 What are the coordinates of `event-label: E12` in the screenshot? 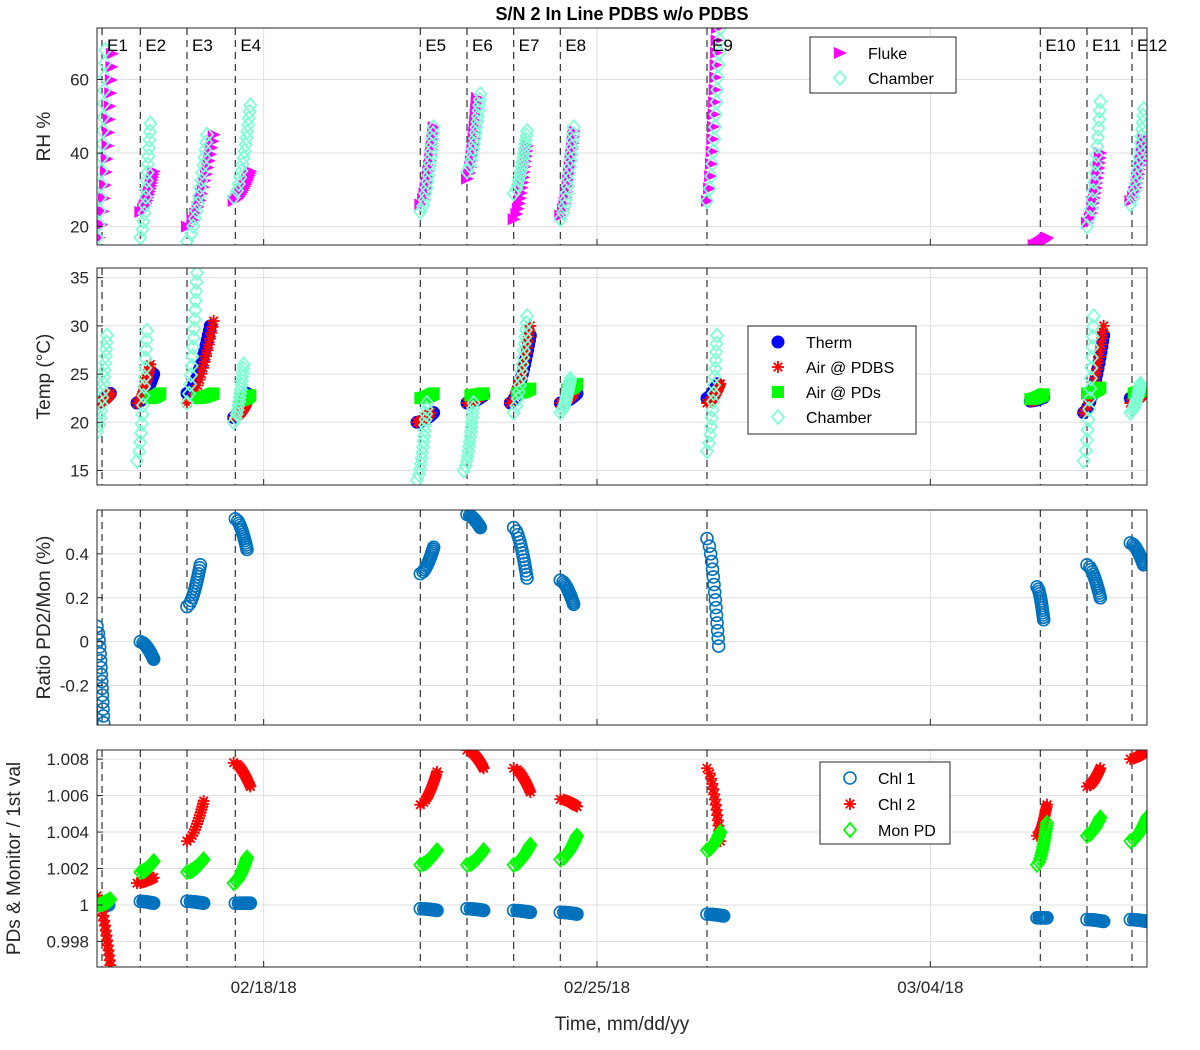 It's located at (1152, 45).